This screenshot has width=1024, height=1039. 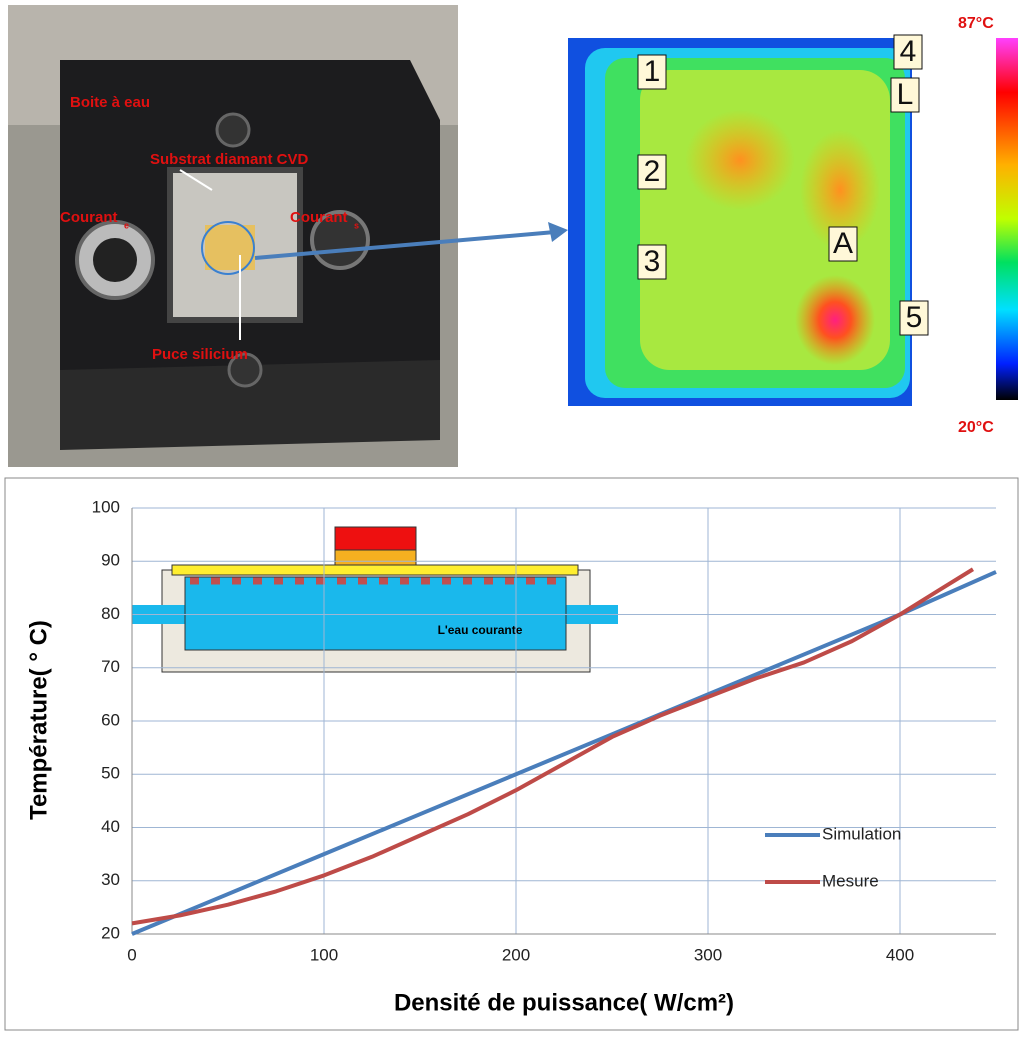 I want to click on y-tick-label: 50, so click(x=110, y=773).